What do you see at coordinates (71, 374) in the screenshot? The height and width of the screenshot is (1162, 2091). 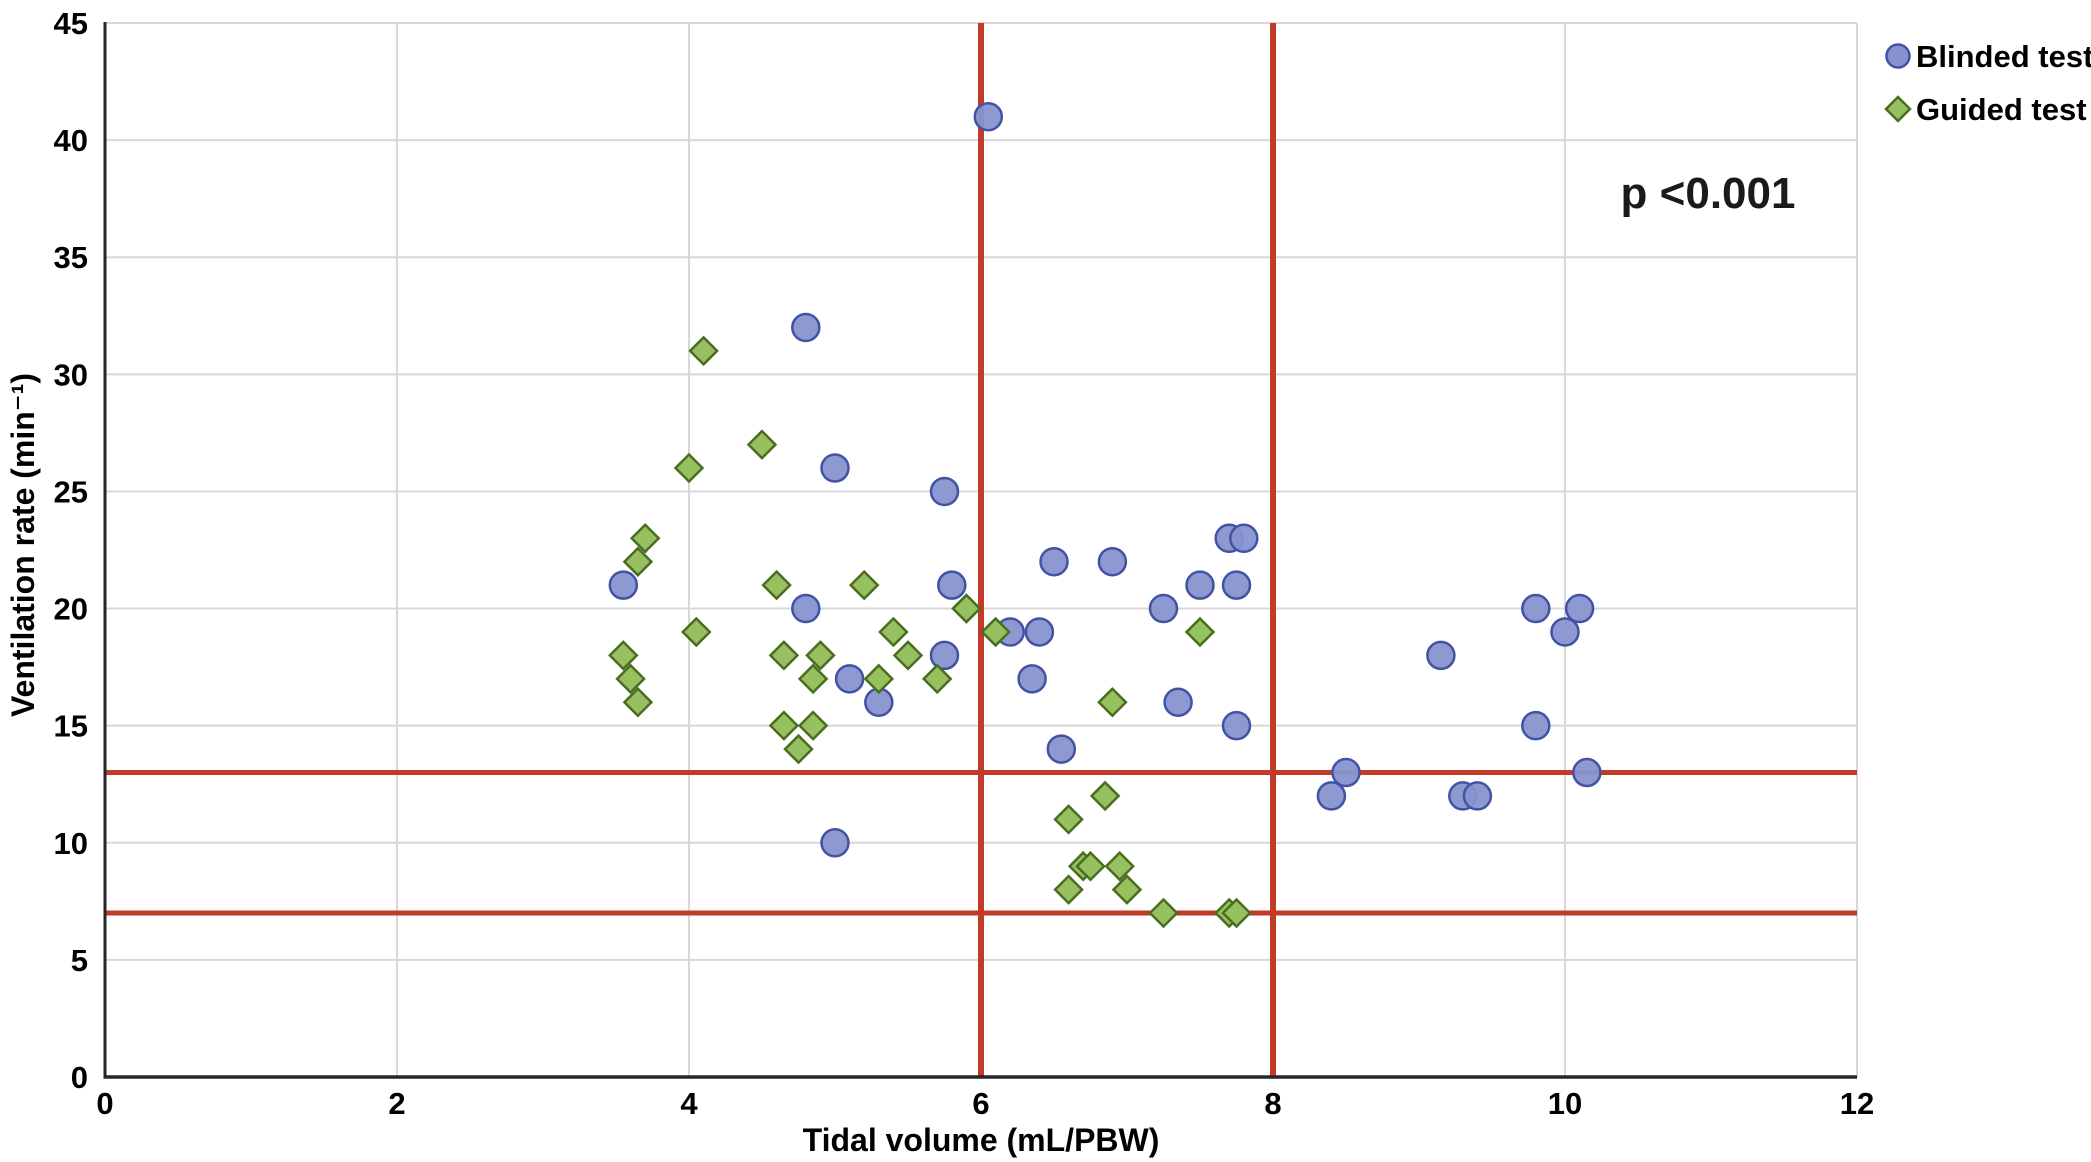 I see `y-tick-label: 30` at bounding box center [71, 374].